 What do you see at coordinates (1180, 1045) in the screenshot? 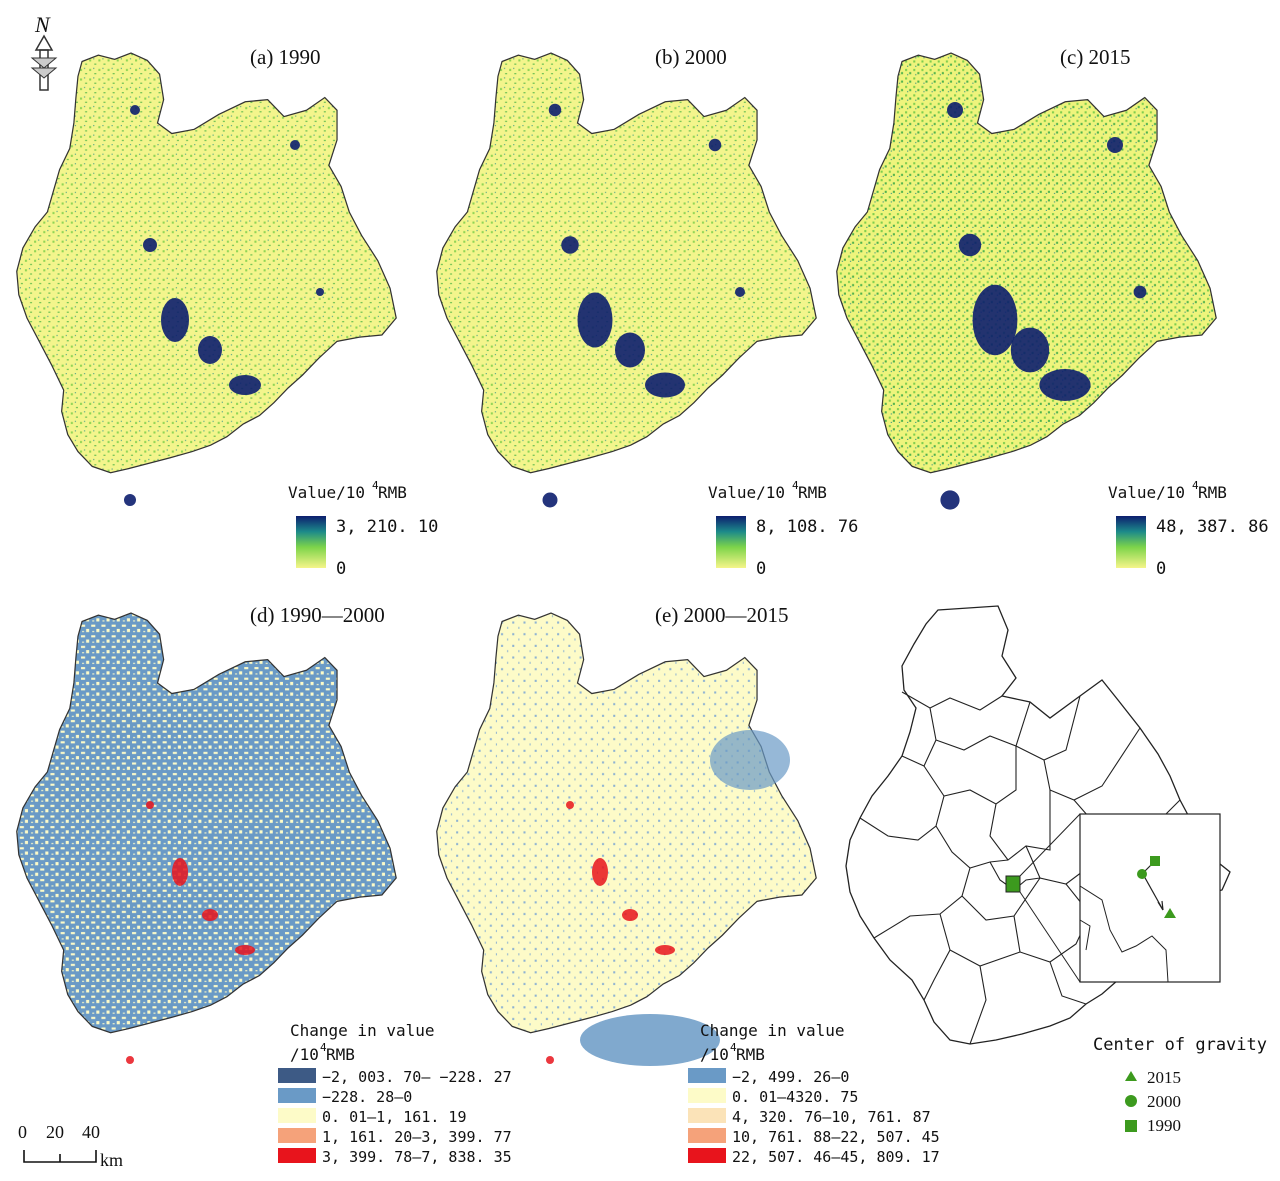
I see `gravity-legend-title: Center of gravity` at bounding box center [1180, 1045].